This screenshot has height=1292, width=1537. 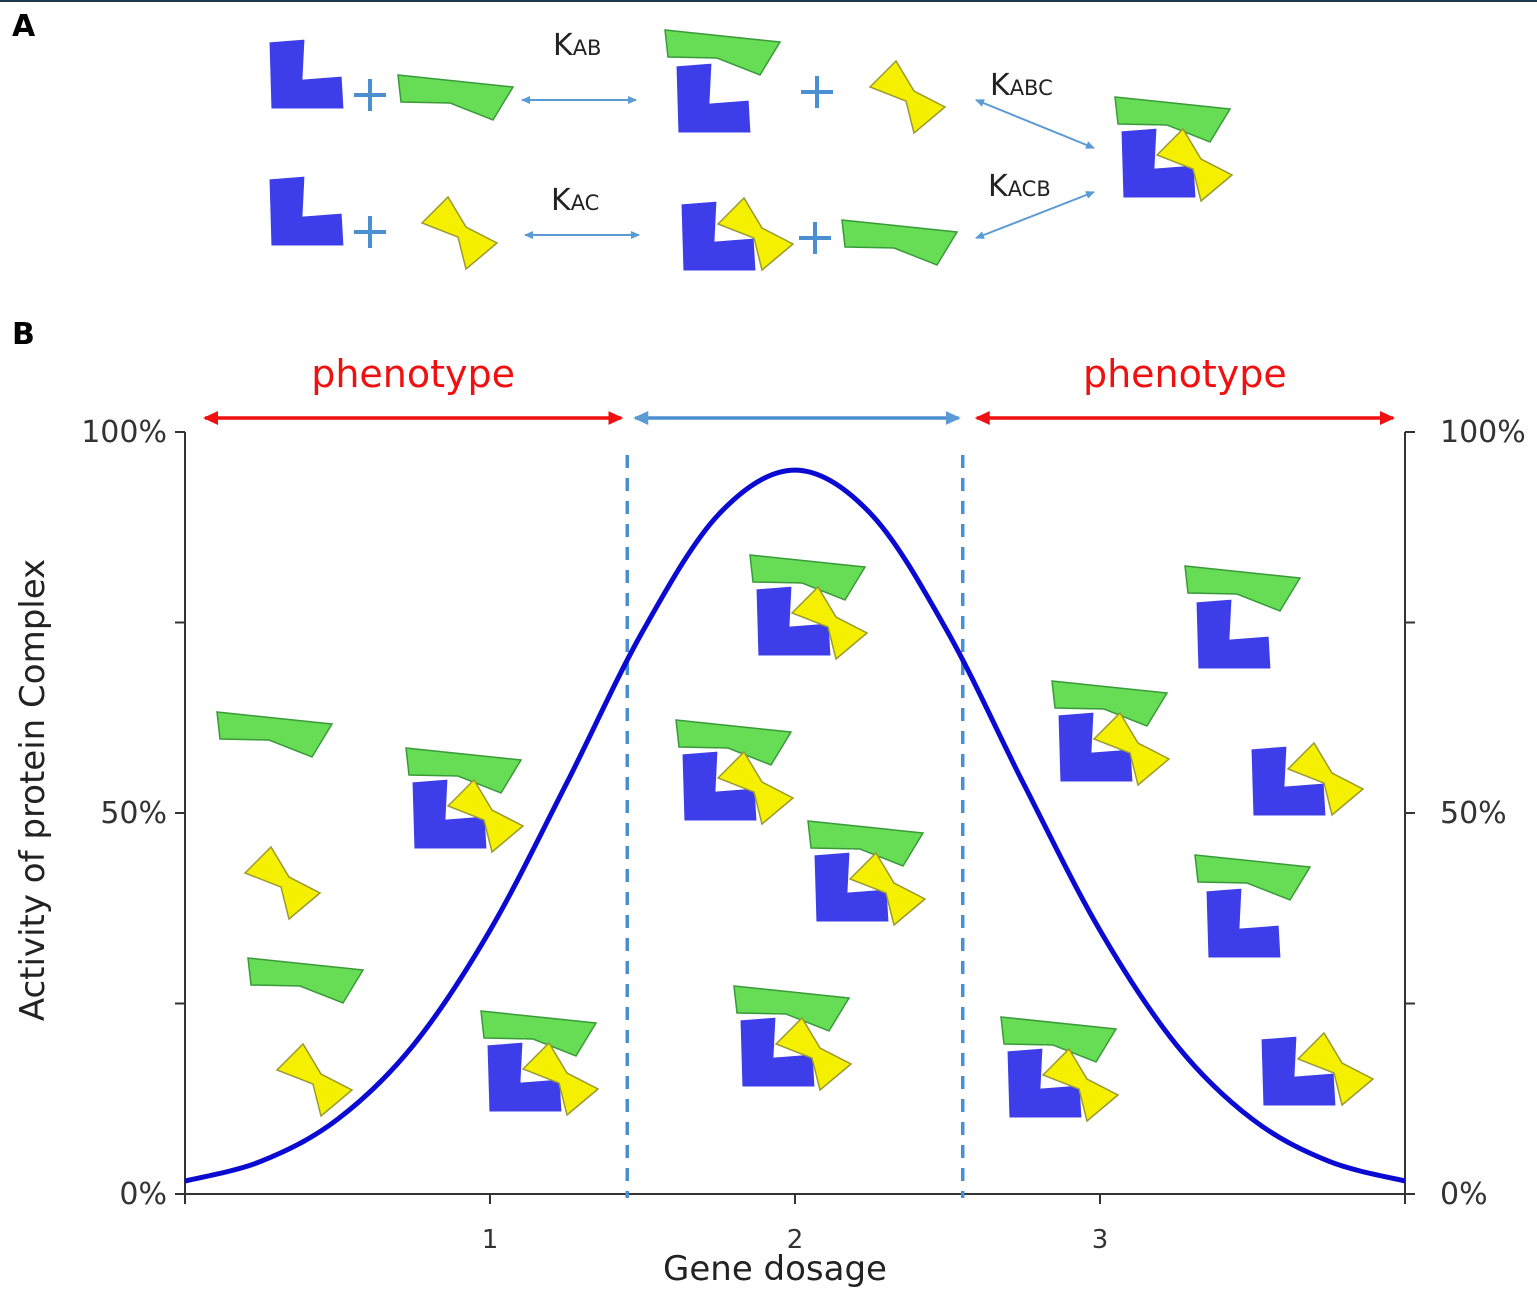 What do you see at coordinates (33, 790) in the screenshot?
I see `y-axis-label: Activity of protein Complex` at bounding box center [33, 790].